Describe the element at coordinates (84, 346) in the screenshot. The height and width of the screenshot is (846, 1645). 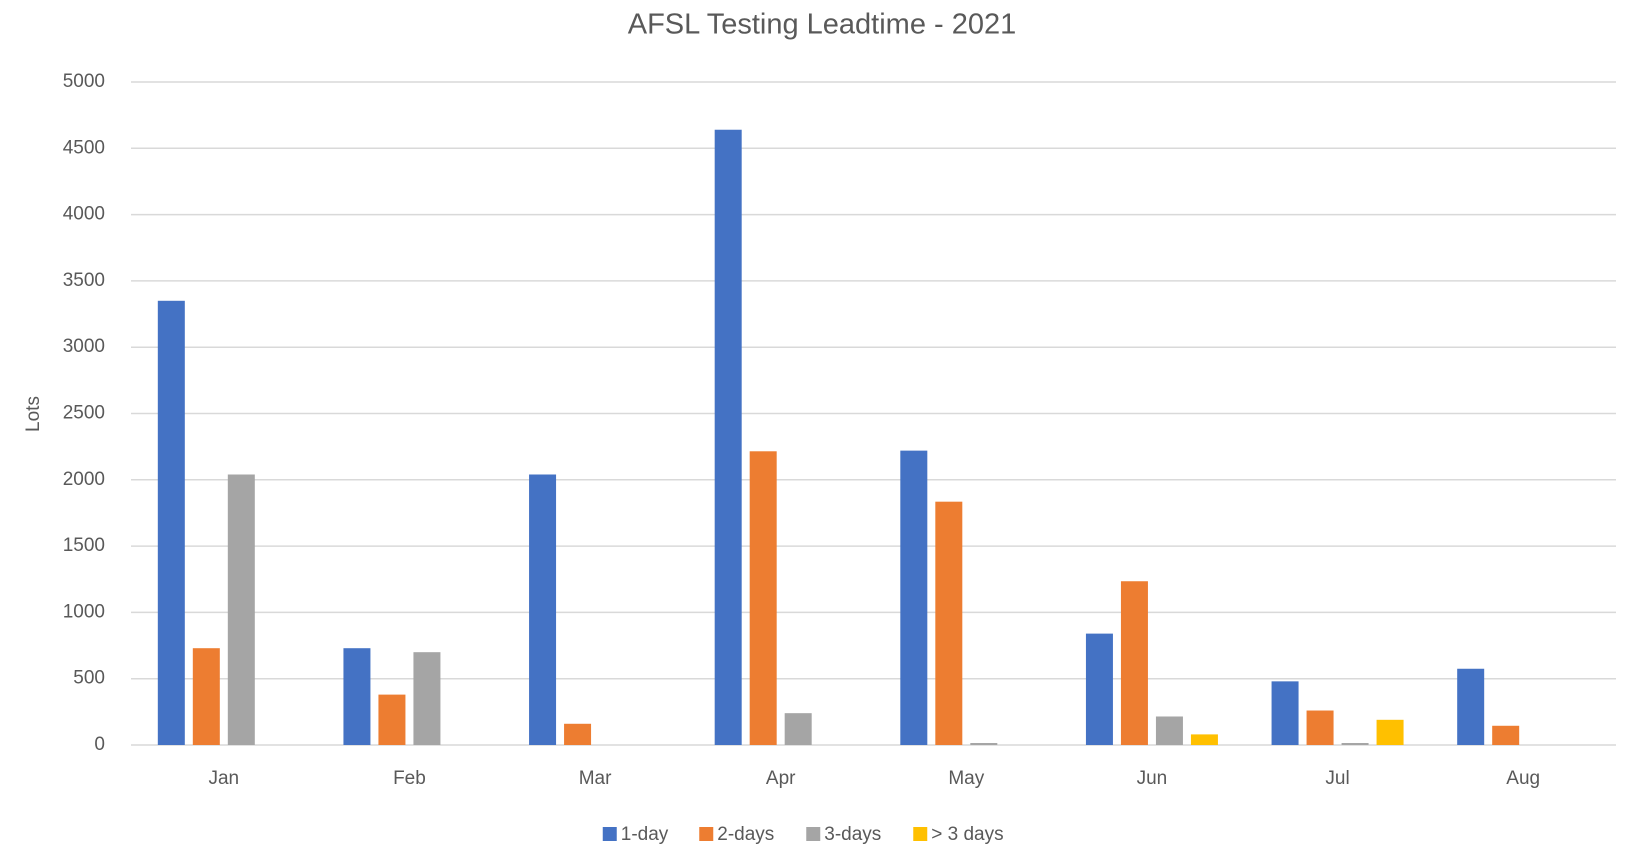
I see `y-tick-label: 3000` at that location.